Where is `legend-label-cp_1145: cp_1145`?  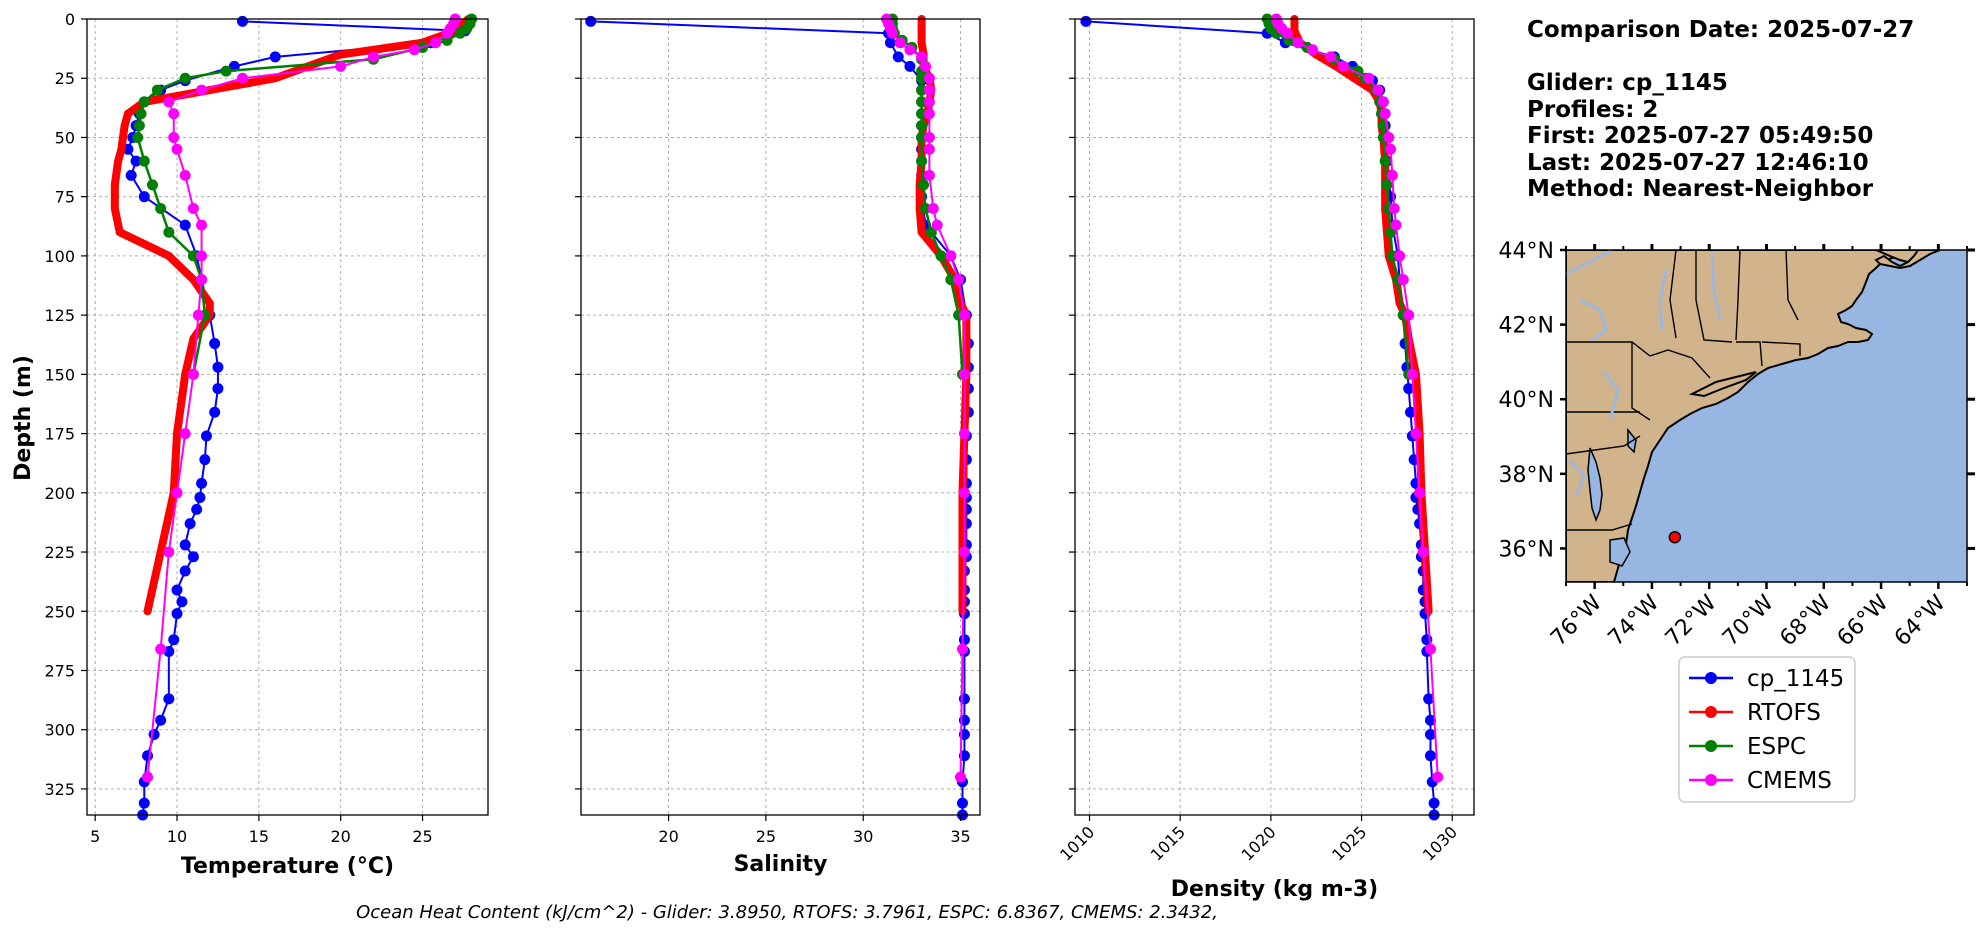
legend-label-cp_1145: cp_1145 is located at coordinates (1795, 679).